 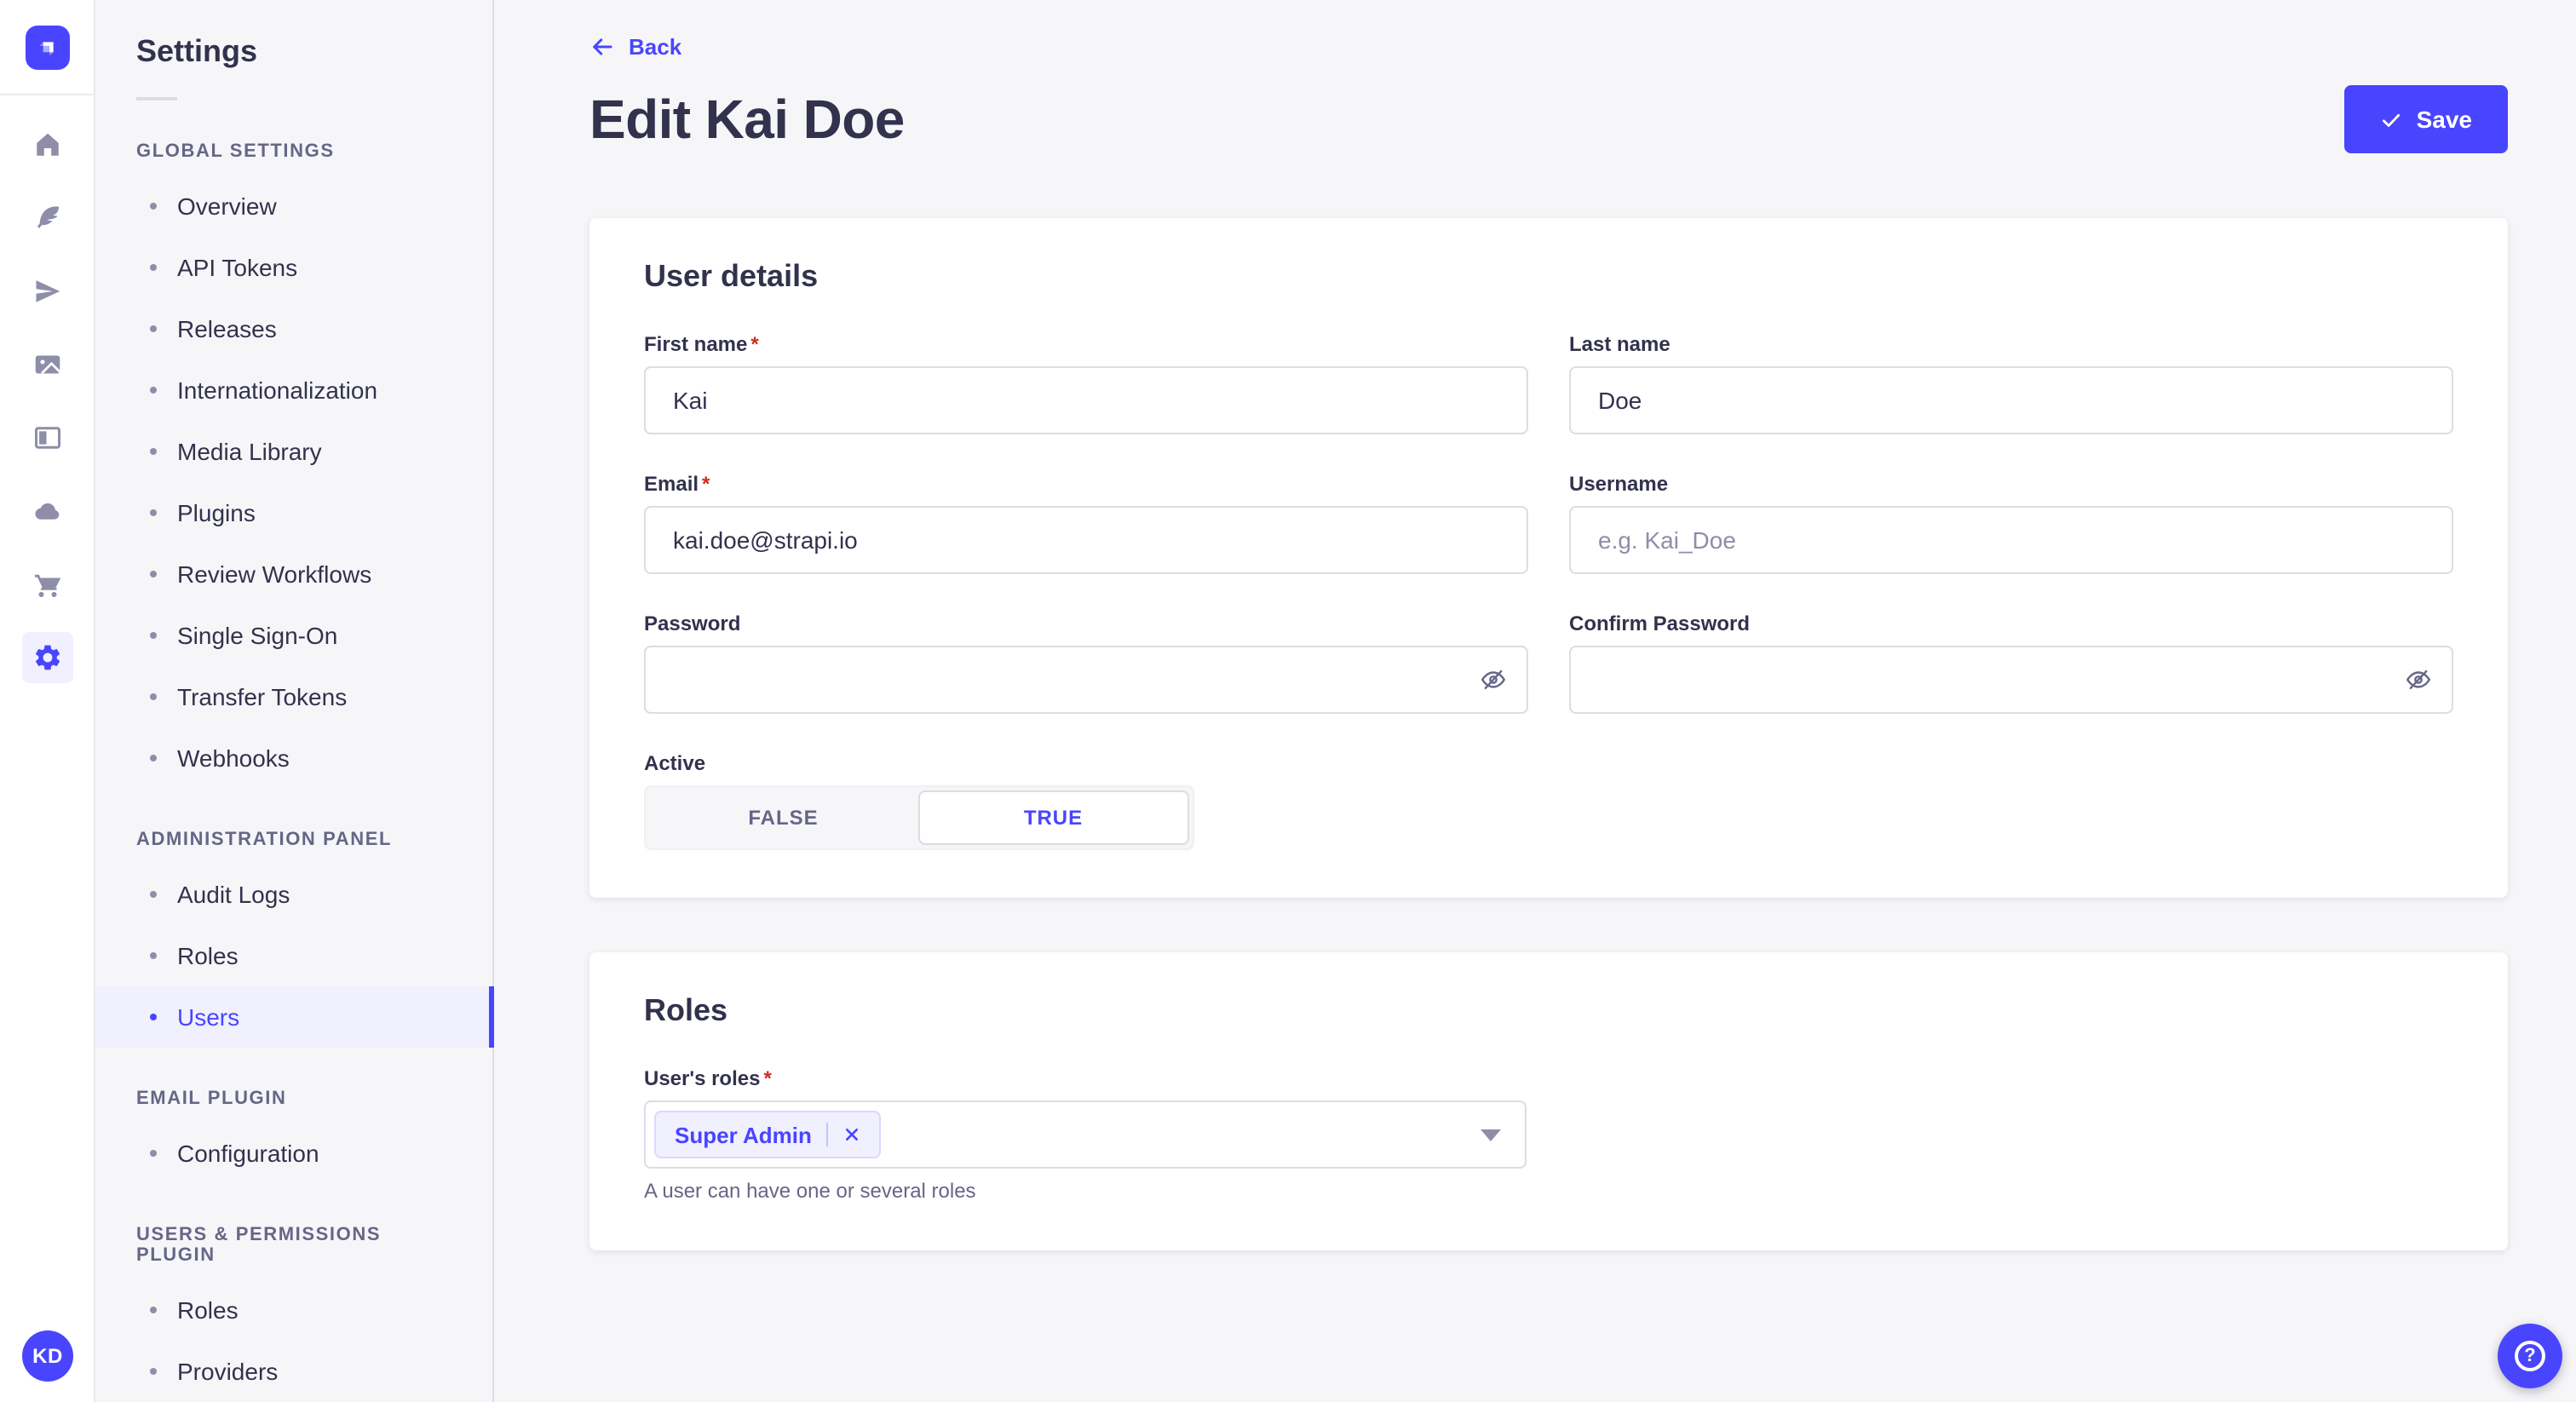 I want to click on first-name-label: First name *, so click(x=1086, y=344).